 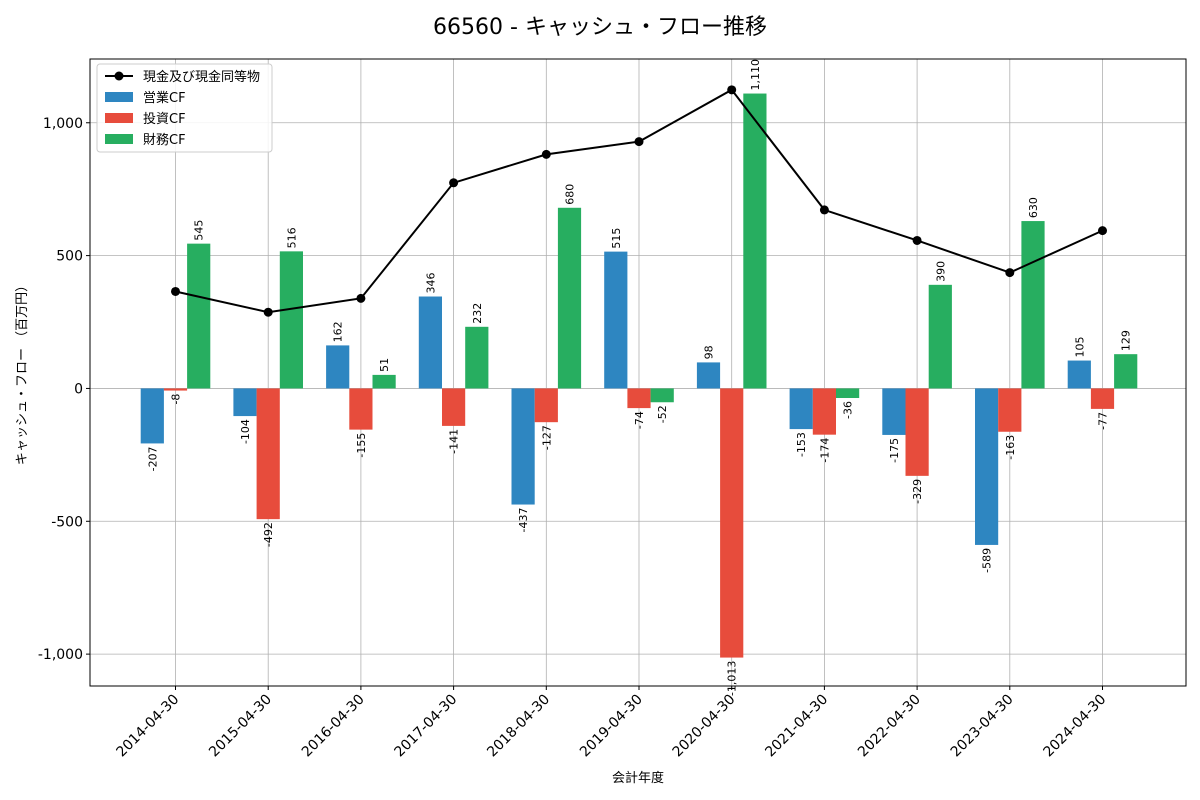 What do you see at coordinates (638, 778) in the screenshot?
I see `x-axis-label: 会計年度` at bounding box center [638, 778].